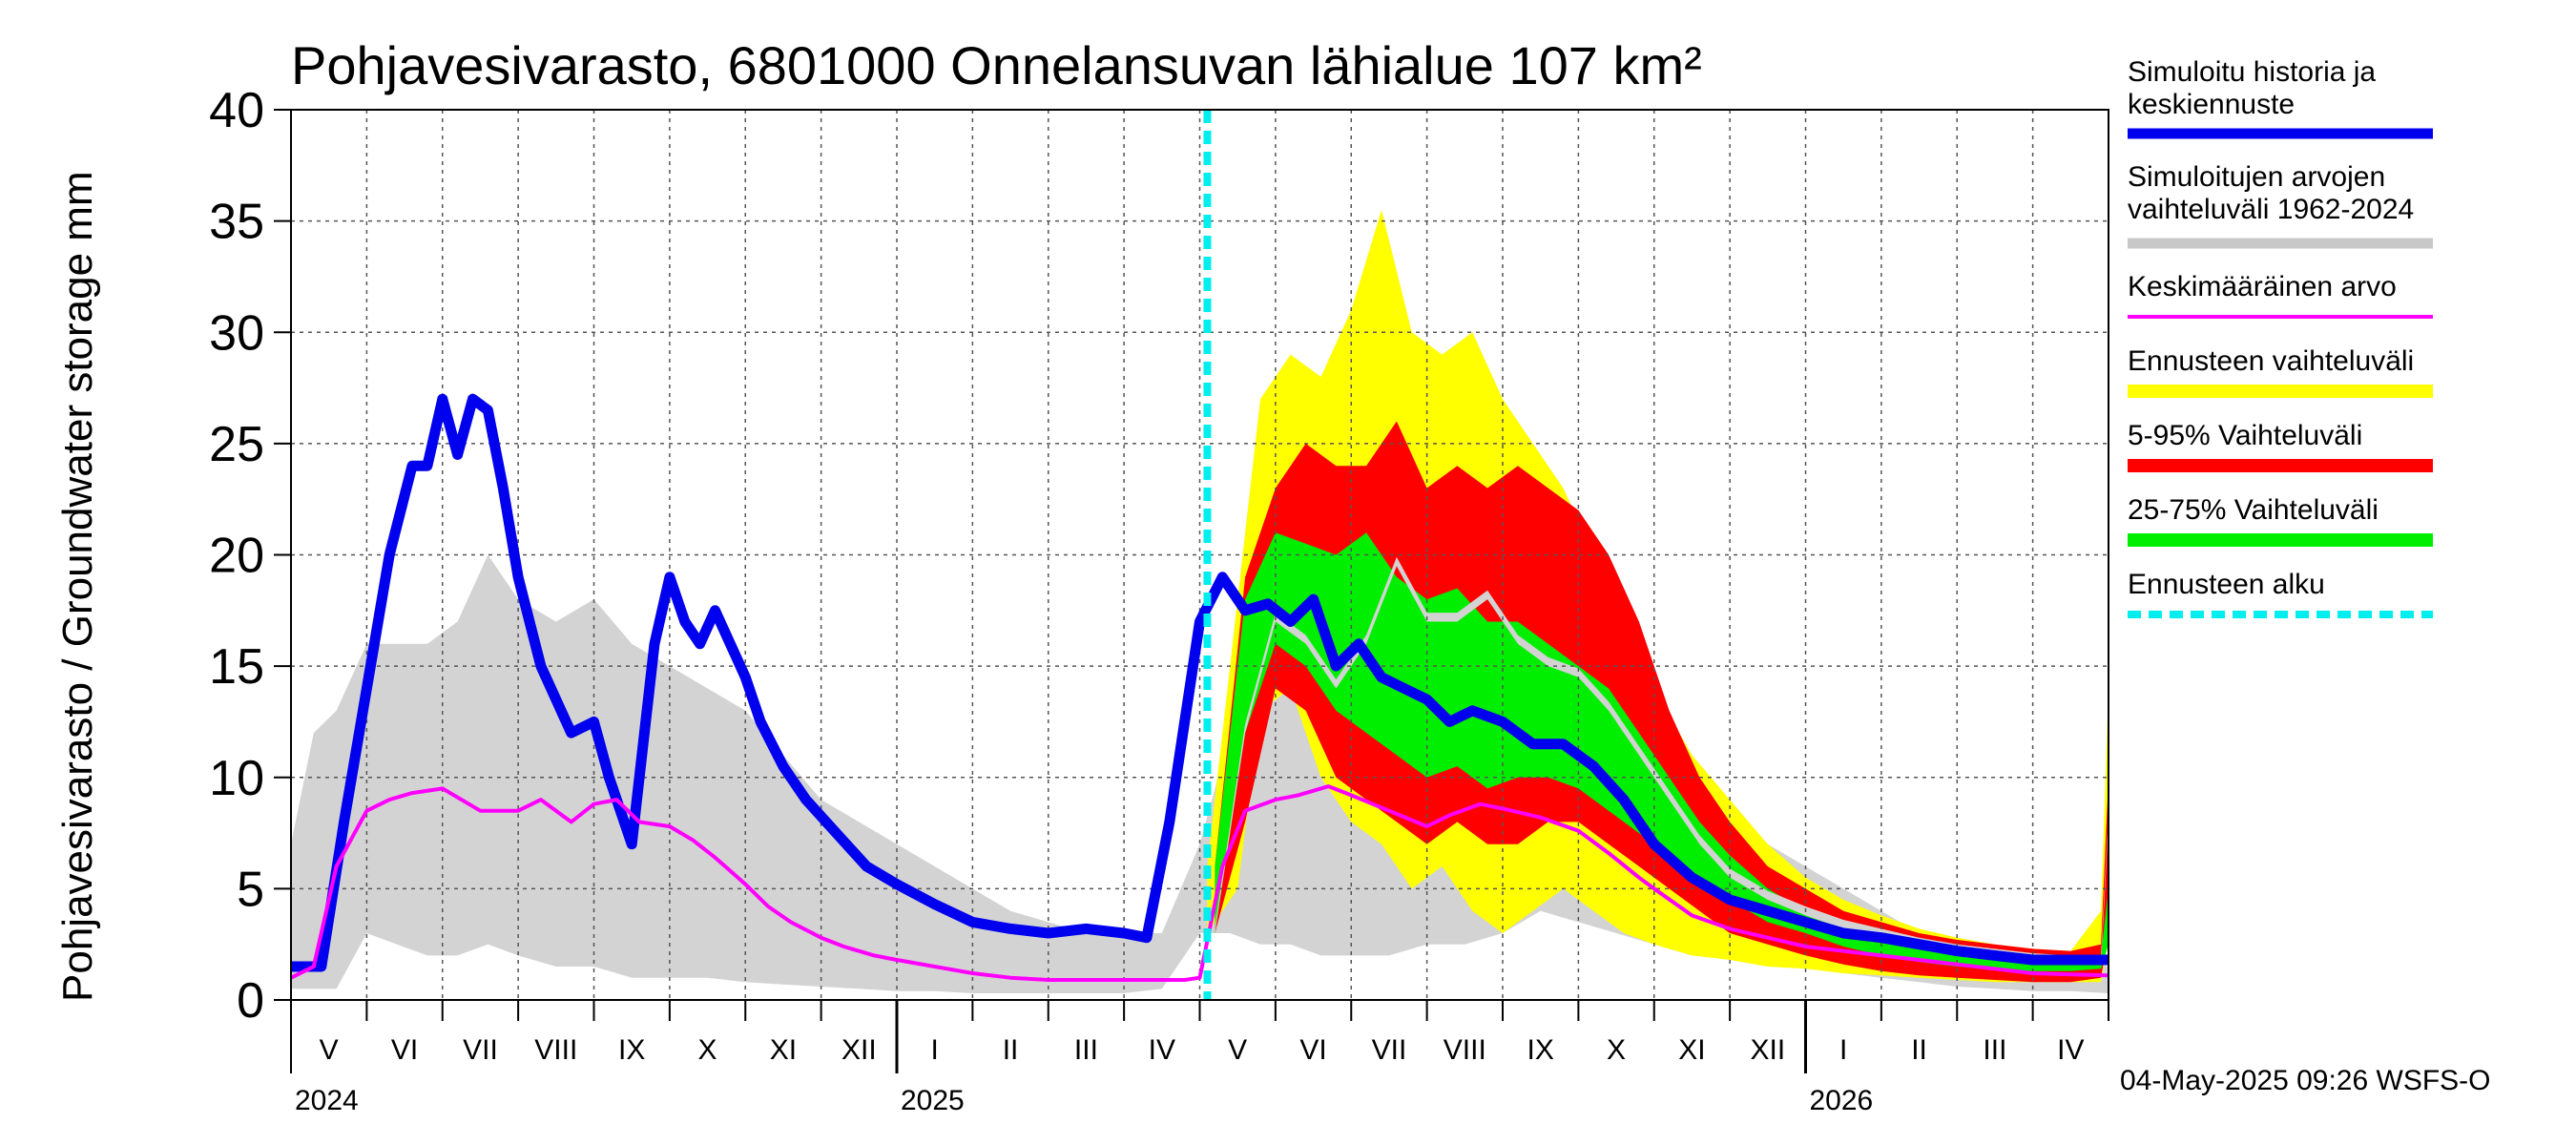 Image resolution: width=2576 pixels, height=1145 pixels. I want to click on y-tick-label: 0, so click(250, 1001).